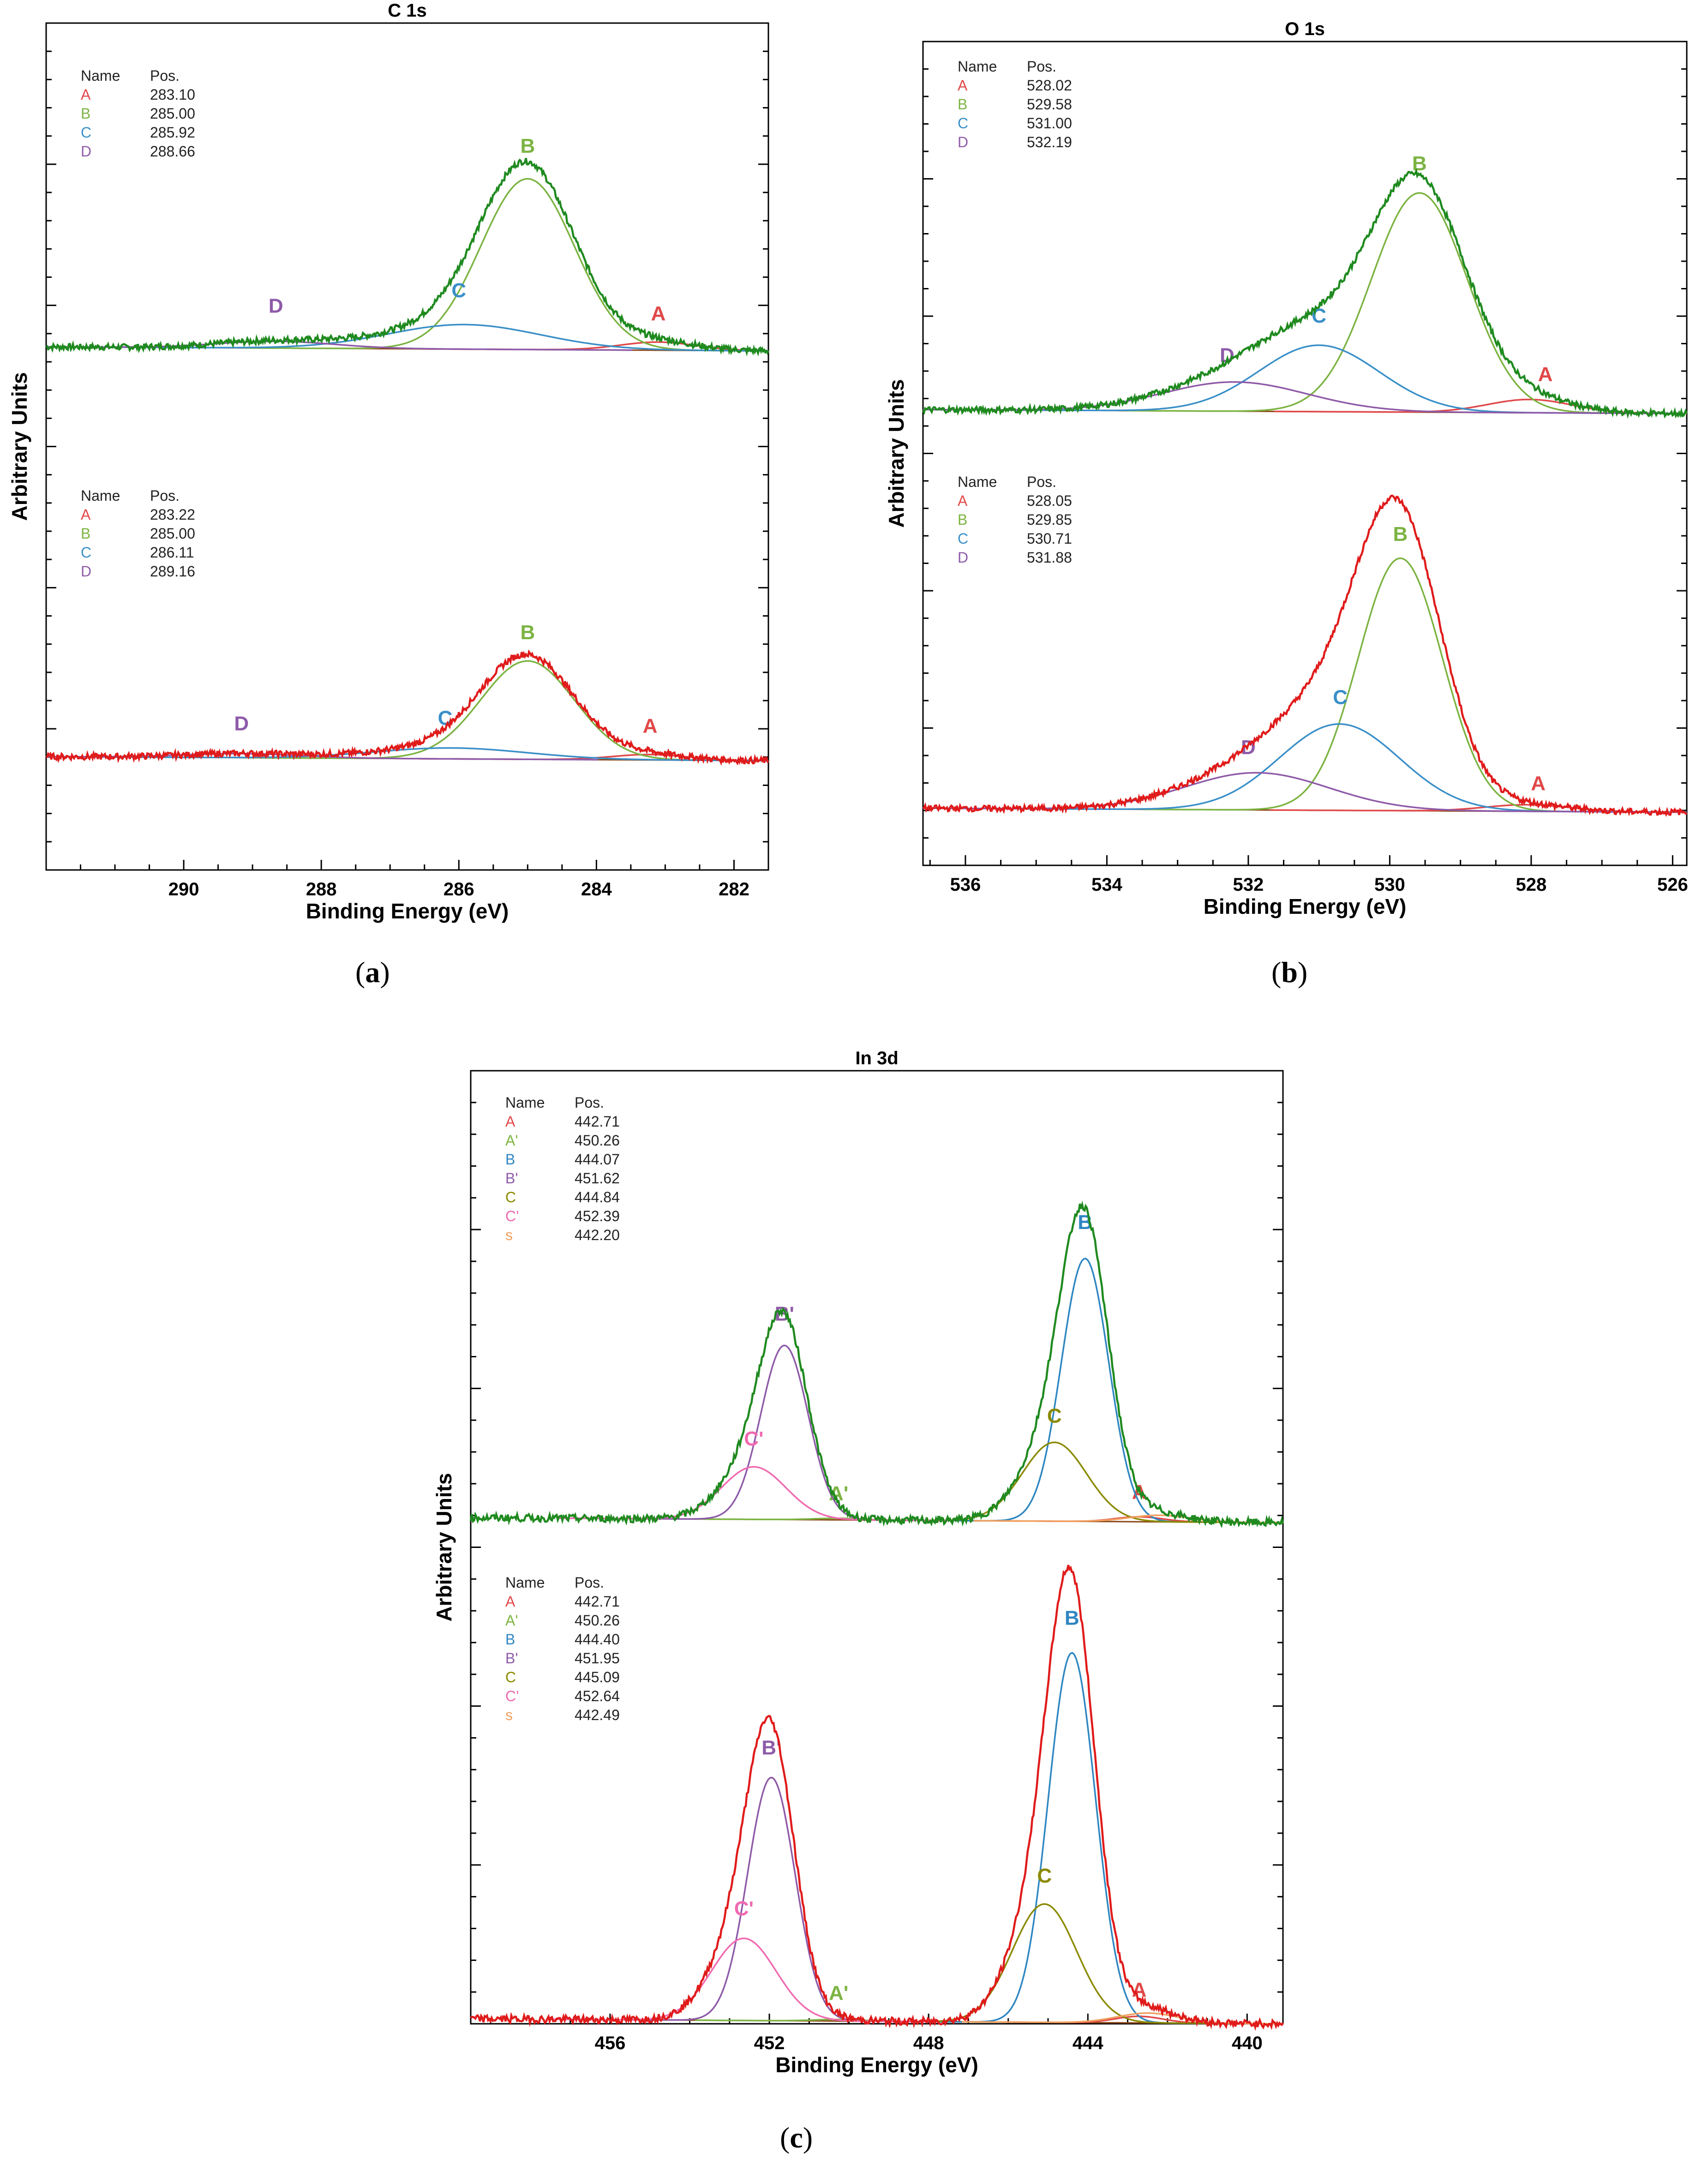  Describe the element at coordinates (511, 1140) in the screenshot. I see `table-row-name: A'` at that location.